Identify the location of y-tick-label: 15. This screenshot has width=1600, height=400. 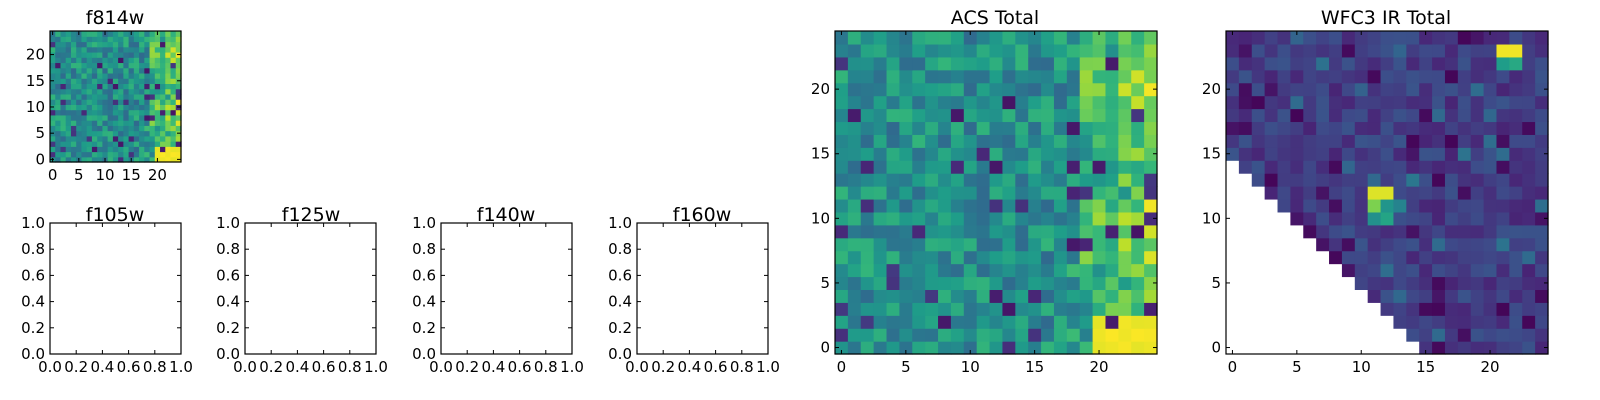
(35, 81).